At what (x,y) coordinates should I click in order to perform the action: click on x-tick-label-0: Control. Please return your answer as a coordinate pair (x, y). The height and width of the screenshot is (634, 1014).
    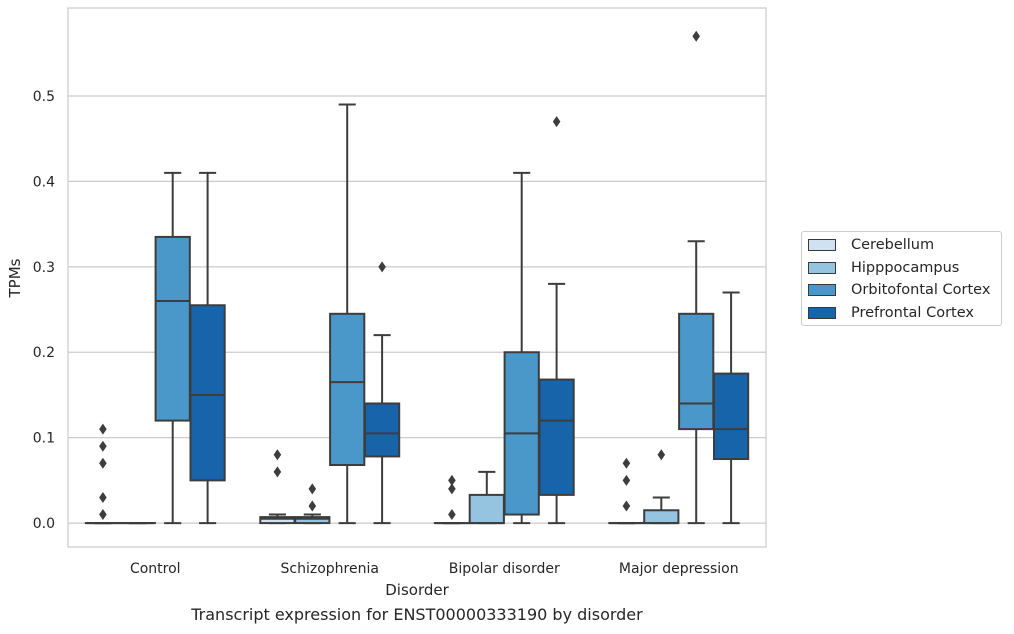
    Looking at the image, I should click on (155, 569).